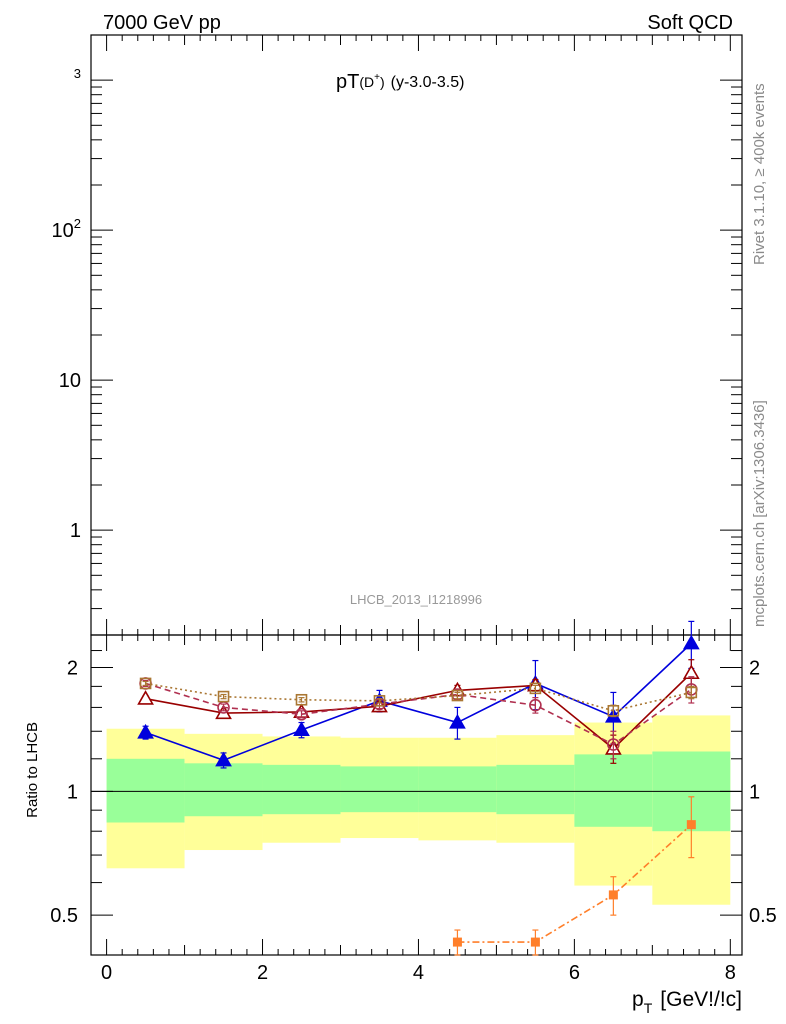 This screenshot has height=1024, width=786. I want to click on ratio-ylabel: Ratio to LHCB, so click(32, 770).